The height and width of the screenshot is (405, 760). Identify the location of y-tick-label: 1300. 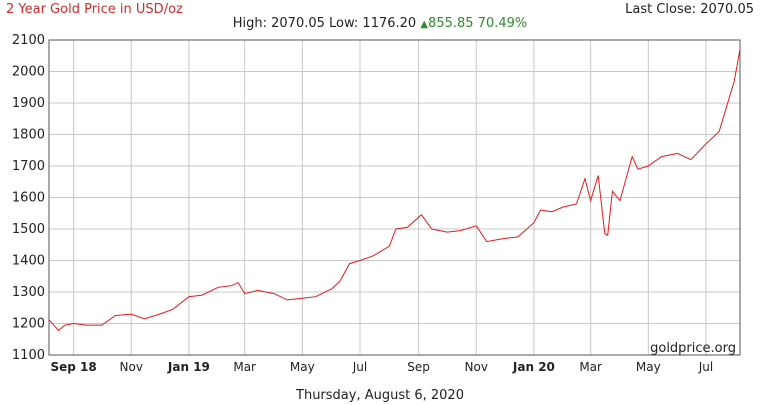
(28, 292).